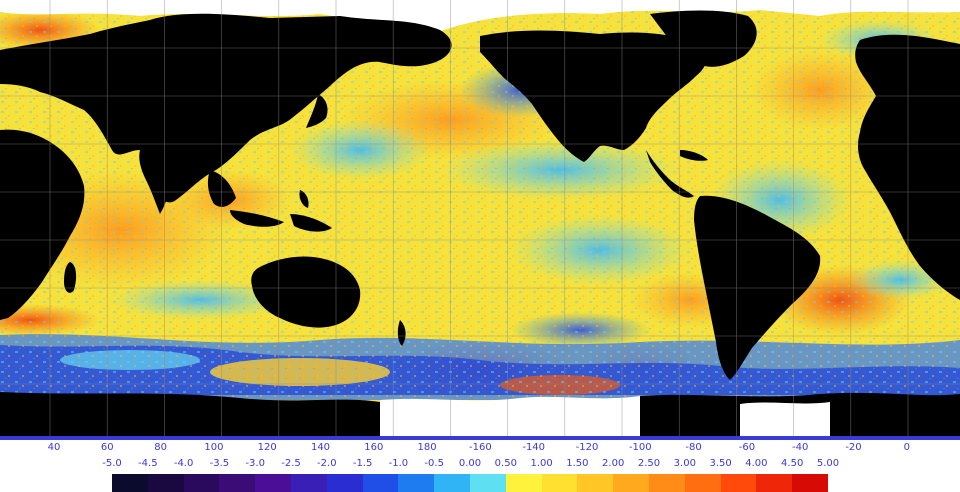 The height and width of the screenshot is (492, 960). I want to click on antarctica, so click(480, 416).